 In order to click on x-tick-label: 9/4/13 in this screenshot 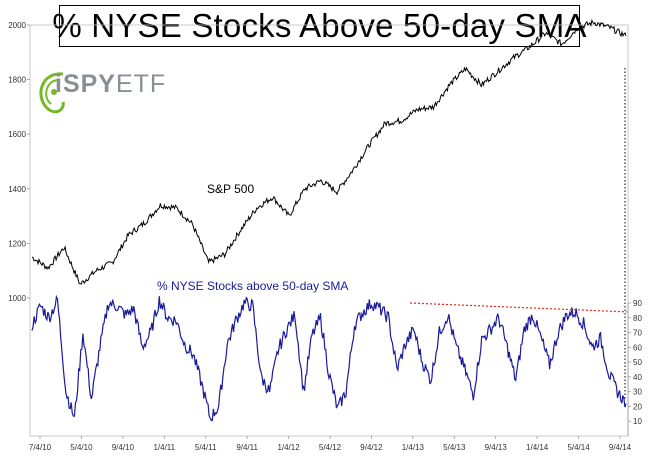, I will do `click(496, 447)`.